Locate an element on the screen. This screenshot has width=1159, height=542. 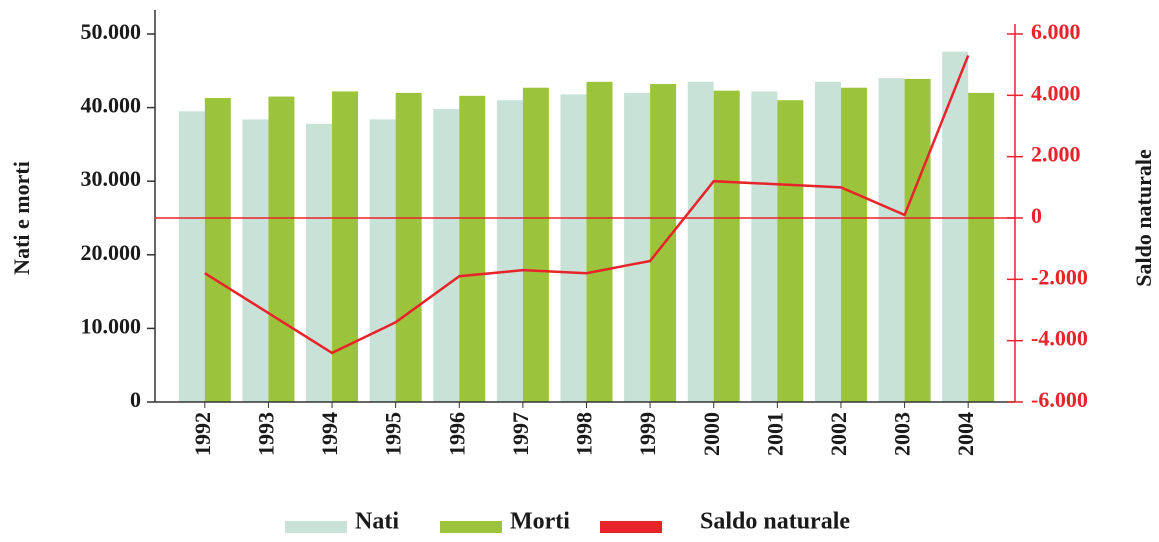
x-tick-label: 2003 is located at coordinates (902, 434).